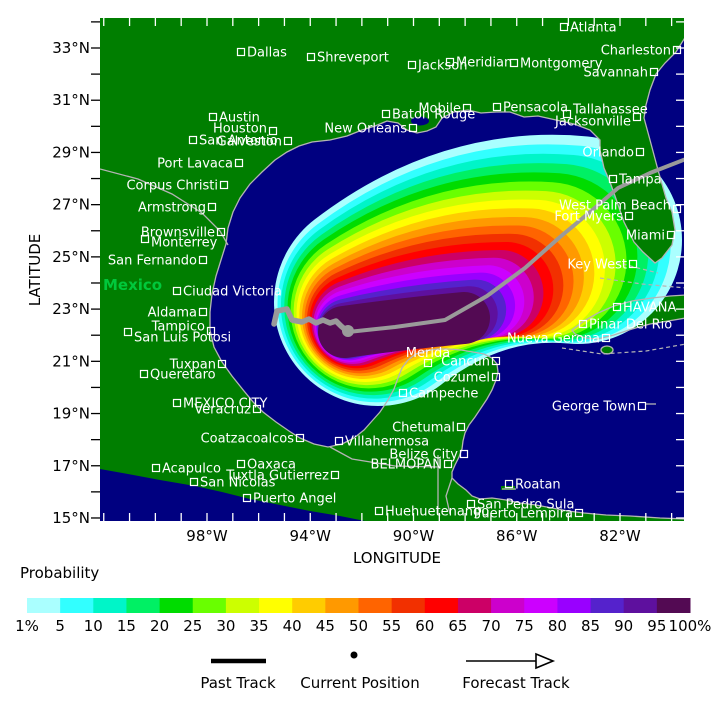 Image resolution: width=720 pixels, height=726 pixels. Describe the element at coordinates (478, 63) in the screenshot. I see `city-meridian: Meridian` at that location.